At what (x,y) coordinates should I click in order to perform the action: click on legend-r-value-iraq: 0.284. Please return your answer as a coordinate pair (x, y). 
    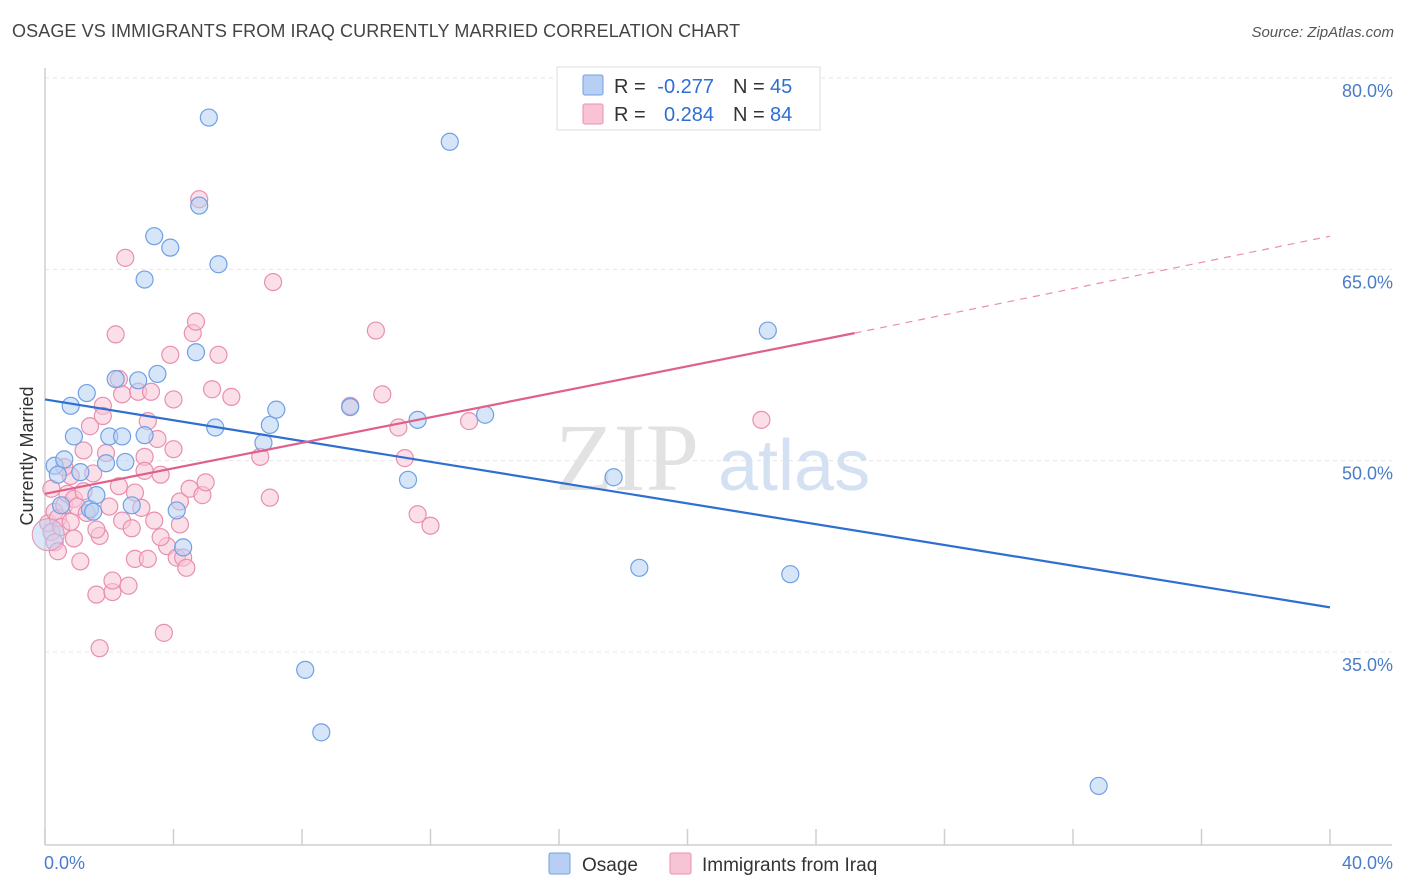
    Looking at the image, I should click on (689, 115).